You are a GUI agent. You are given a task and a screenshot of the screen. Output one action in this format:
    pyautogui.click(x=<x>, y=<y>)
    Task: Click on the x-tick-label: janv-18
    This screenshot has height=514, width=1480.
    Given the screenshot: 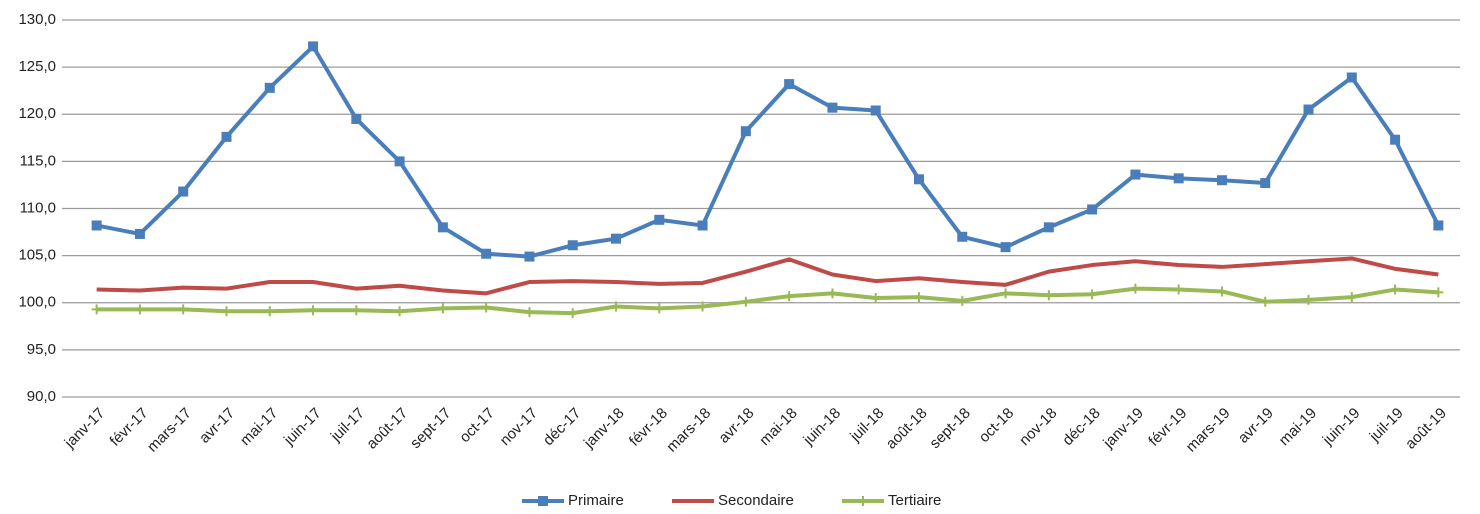 What is the action you would take?
    pyautogui.click(x=604, y=429)
    